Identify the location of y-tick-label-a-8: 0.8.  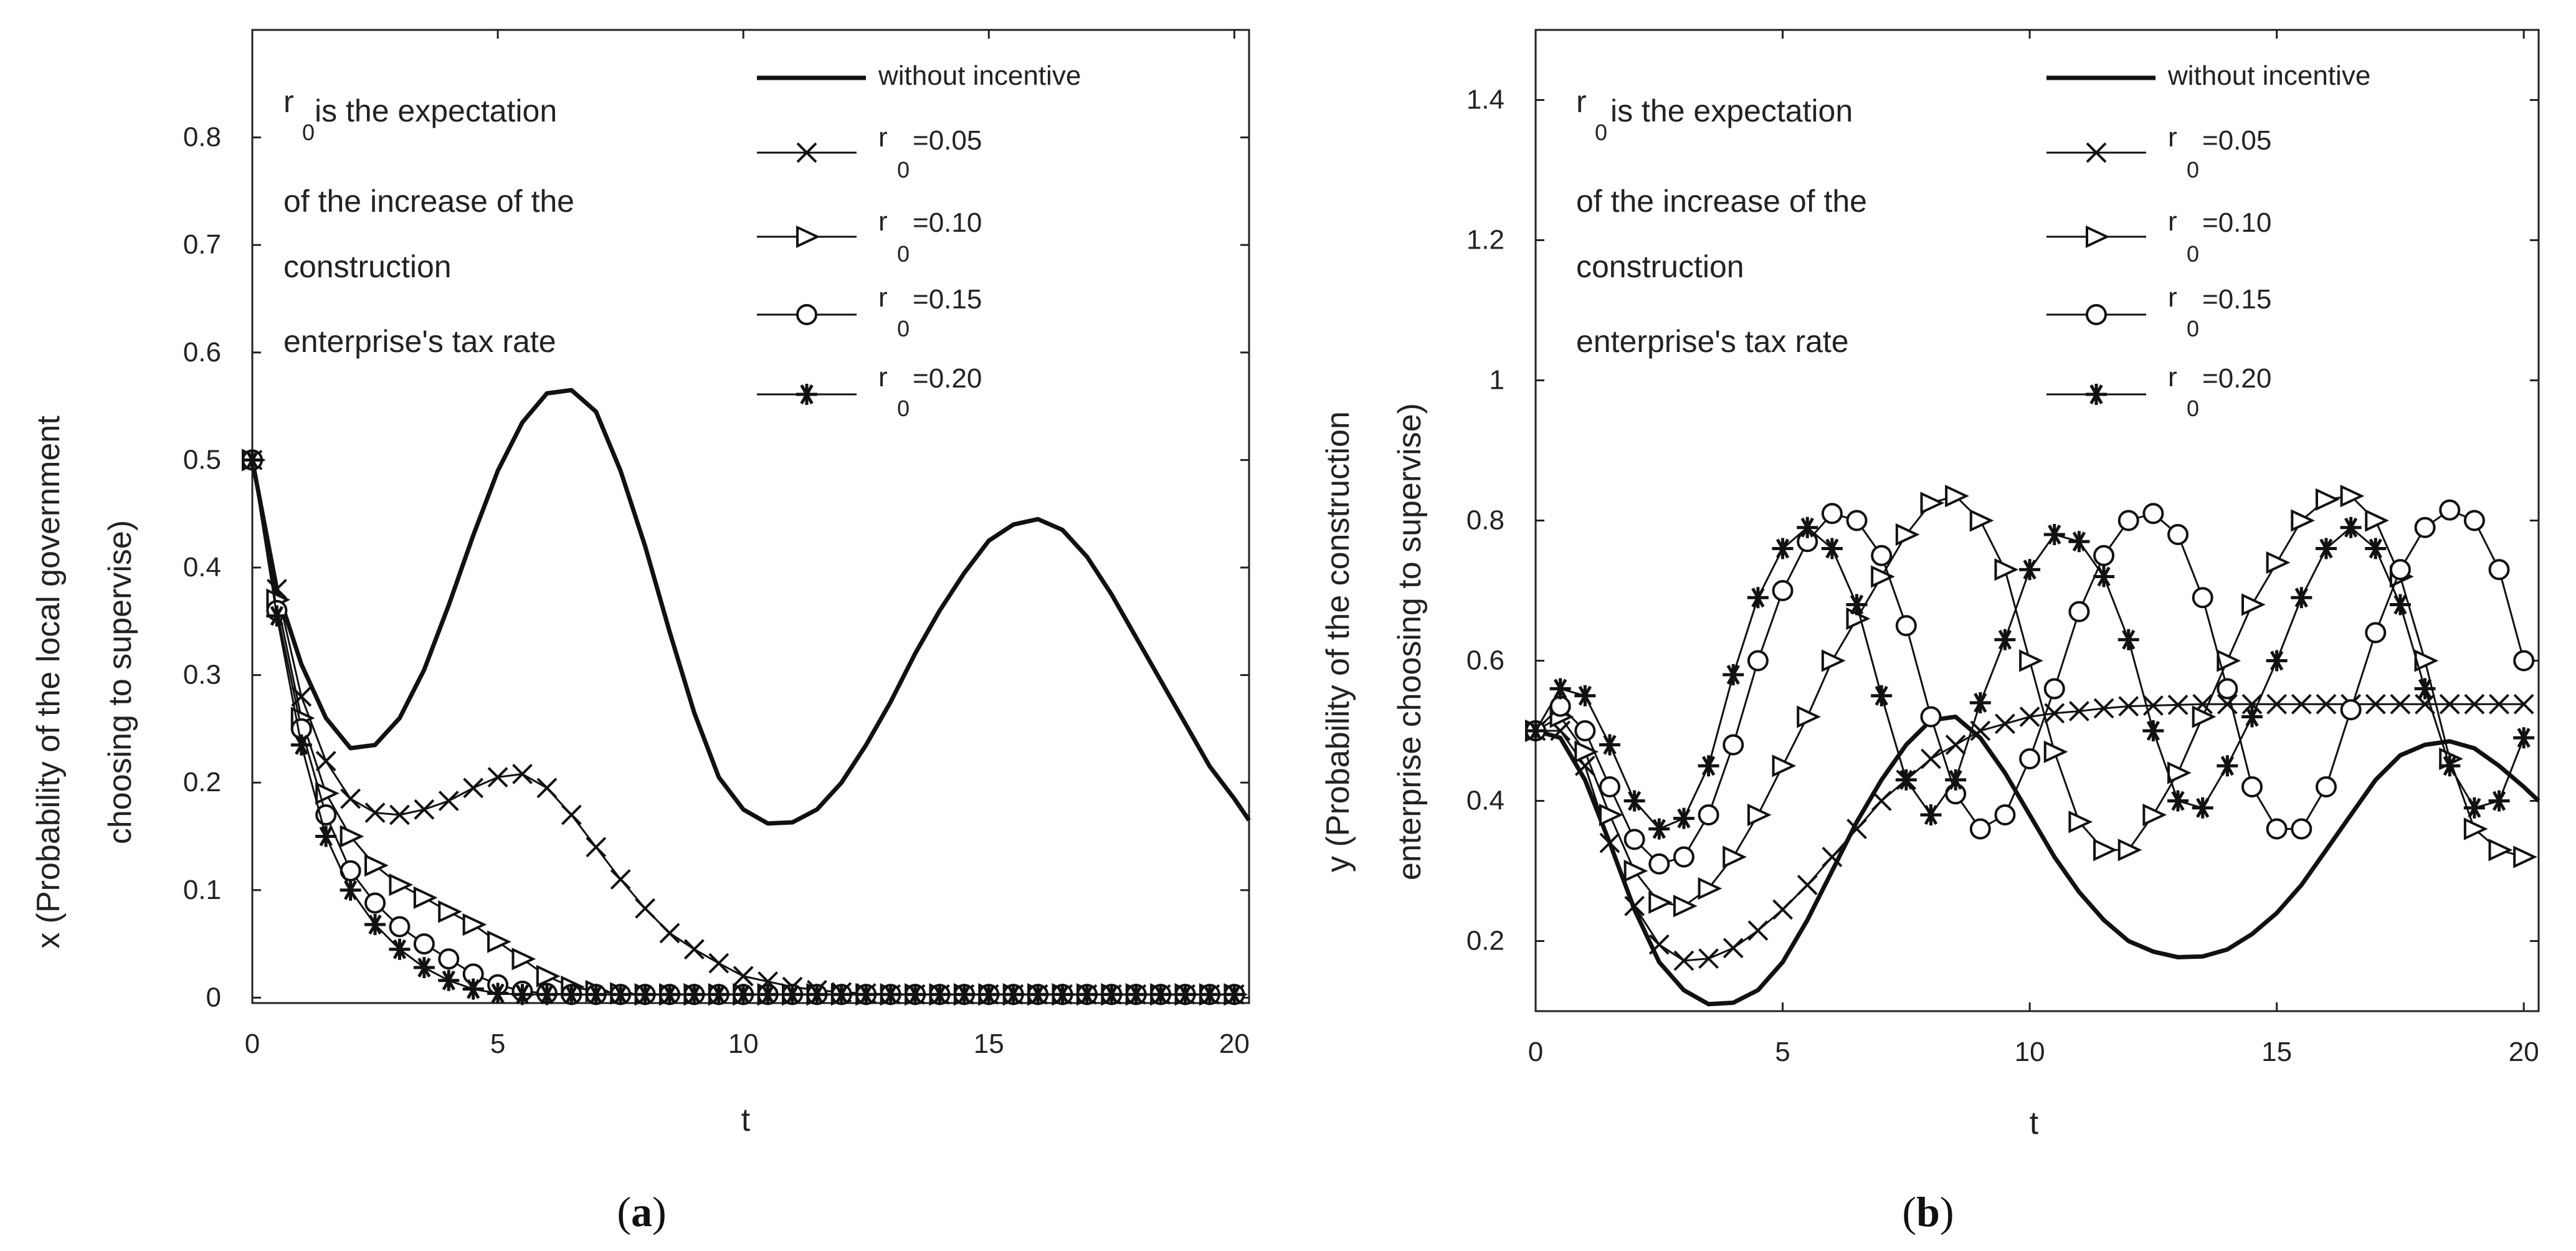
(202, 137).